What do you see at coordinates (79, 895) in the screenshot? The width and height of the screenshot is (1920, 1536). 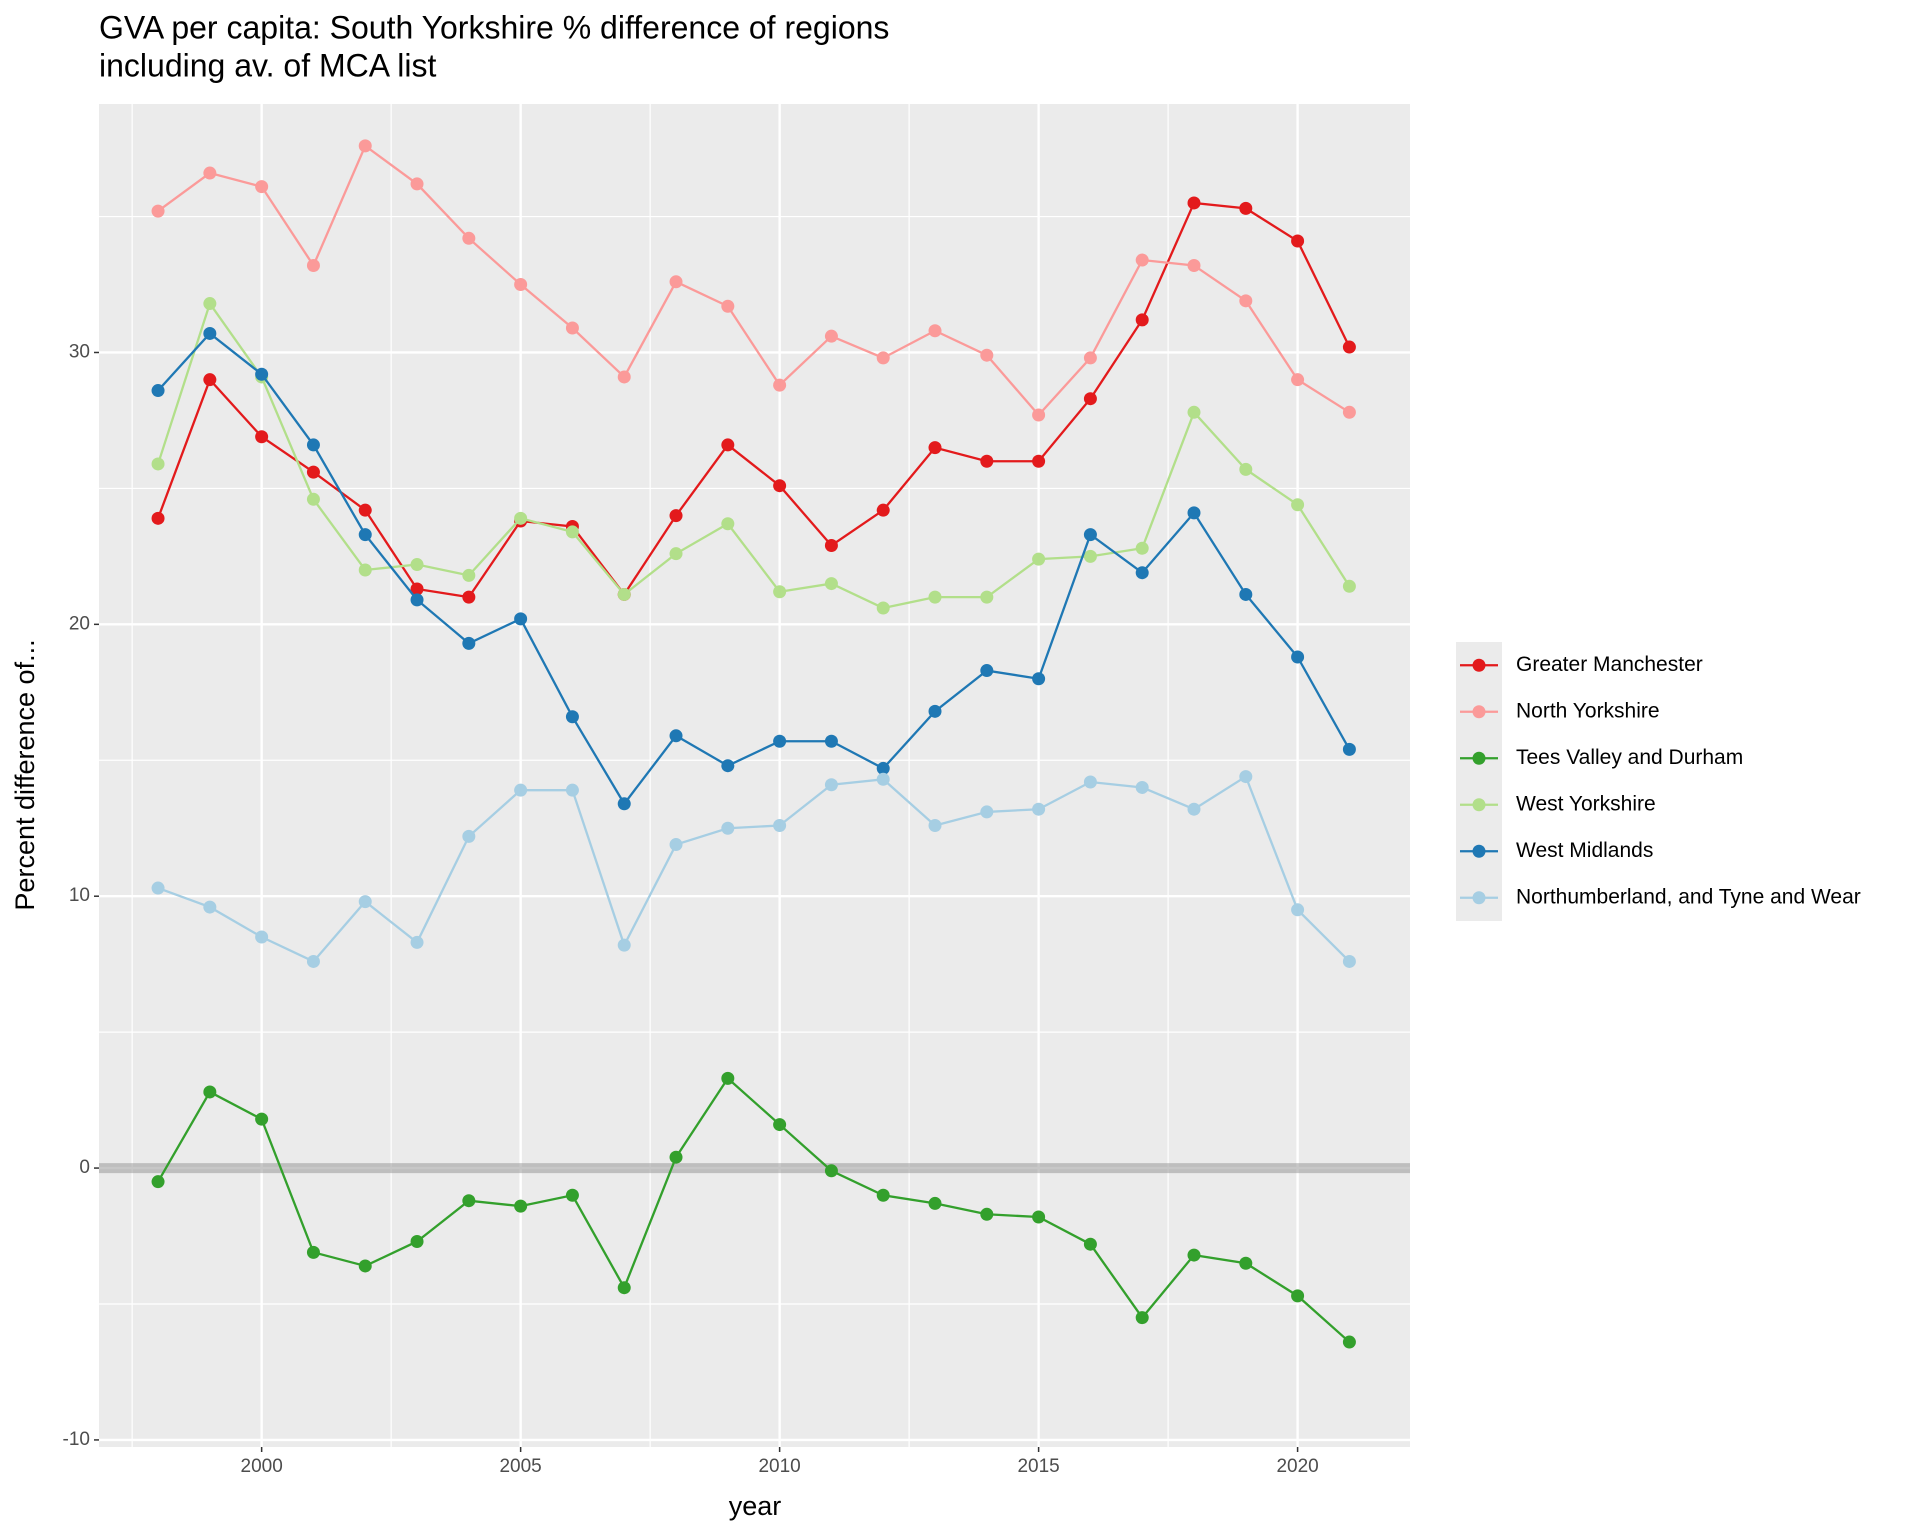 I see `y-tick-label: 10` at bounding box center [79, 895].